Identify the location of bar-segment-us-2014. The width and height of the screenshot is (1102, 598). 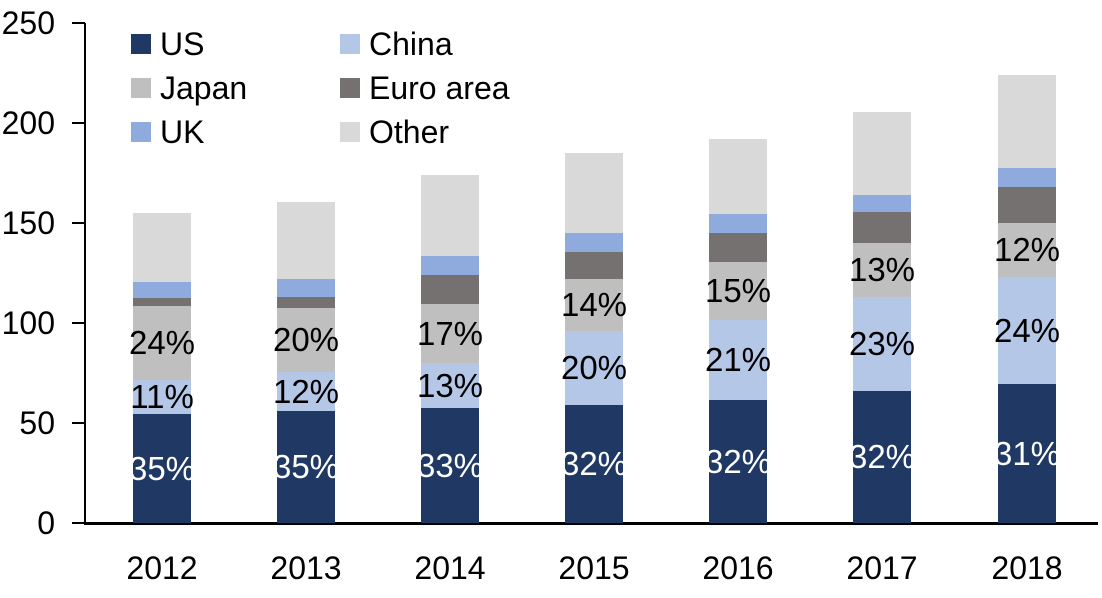
(450, 465).